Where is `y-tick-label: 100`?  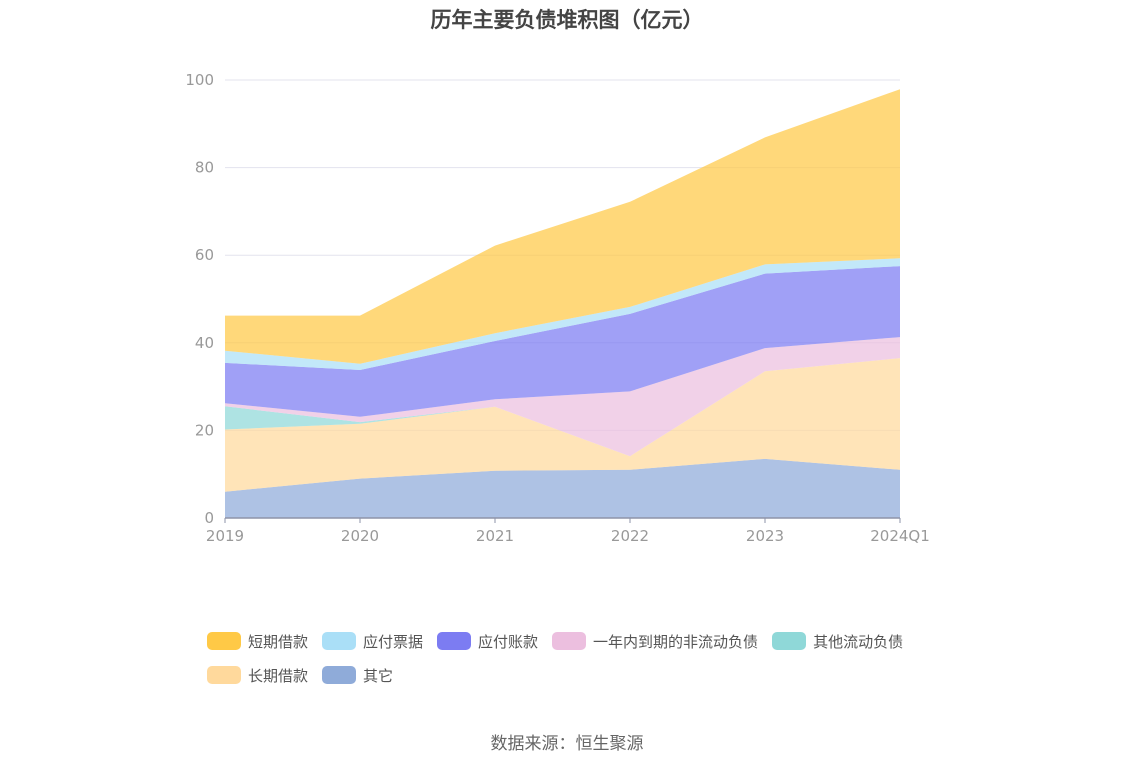 y-tick-label: 100 is located at coordinates (199, 80).